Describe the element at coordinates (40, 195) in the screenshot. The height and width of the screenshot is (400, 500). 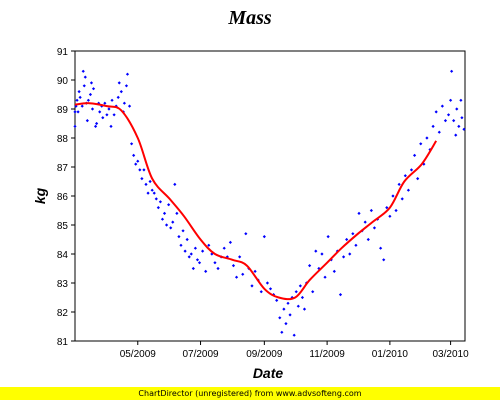
I see `y-axis-label: kg` at that location.